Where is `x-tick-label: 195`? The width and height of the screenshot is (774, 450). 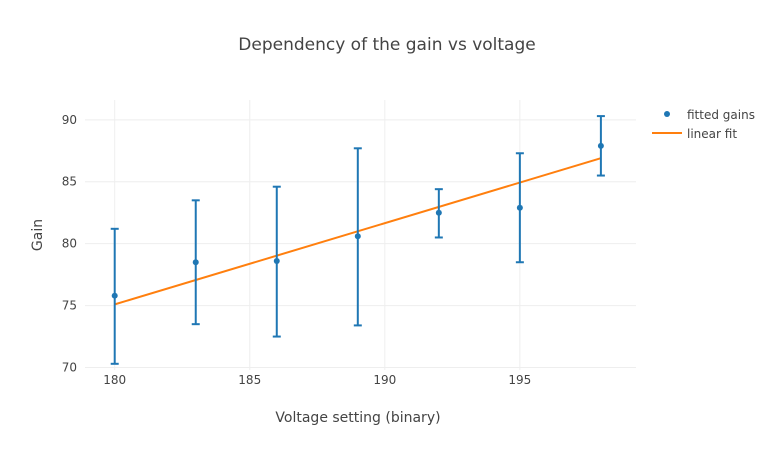
x-tick-label: 195 is located at coordinates (519, 380).